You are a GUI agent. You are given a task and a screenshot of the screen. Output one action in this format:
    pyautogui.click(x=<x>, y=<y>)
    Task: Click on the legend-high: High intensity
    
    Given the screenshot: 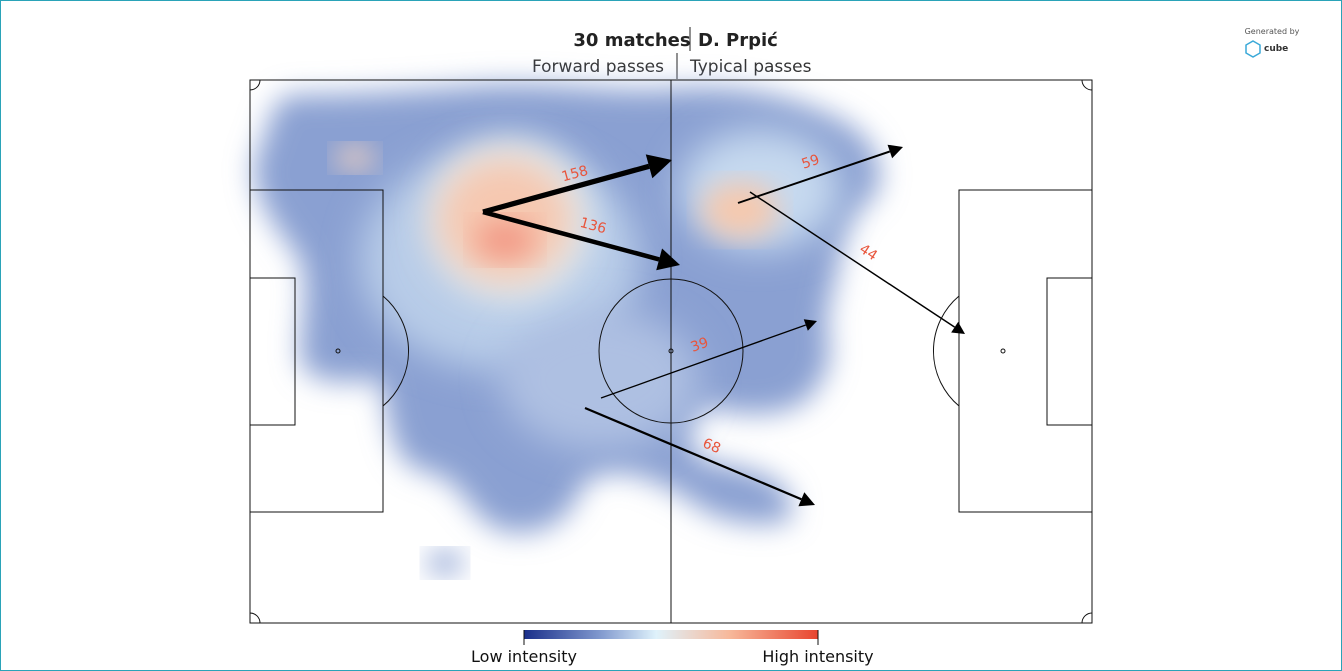 What is the action you would take?
    pyautogui.click(x=817, y=656)
    